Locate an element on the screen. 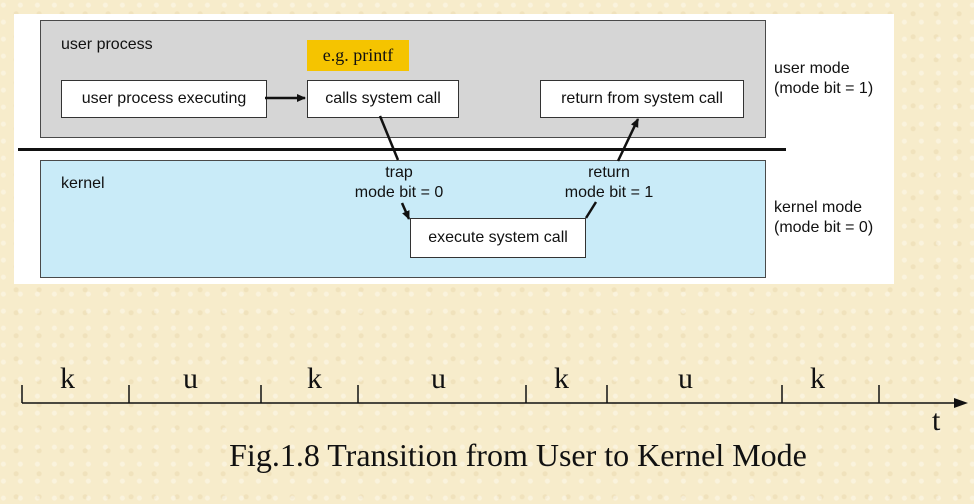  user-mode-label-line2: (mode bit = 1) is located at coordinates (824, 88).